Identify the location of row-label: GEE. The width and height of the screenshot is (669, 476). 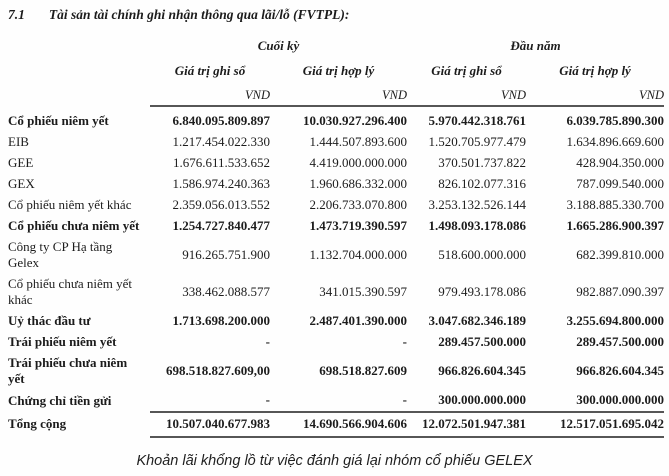
(21, 162).